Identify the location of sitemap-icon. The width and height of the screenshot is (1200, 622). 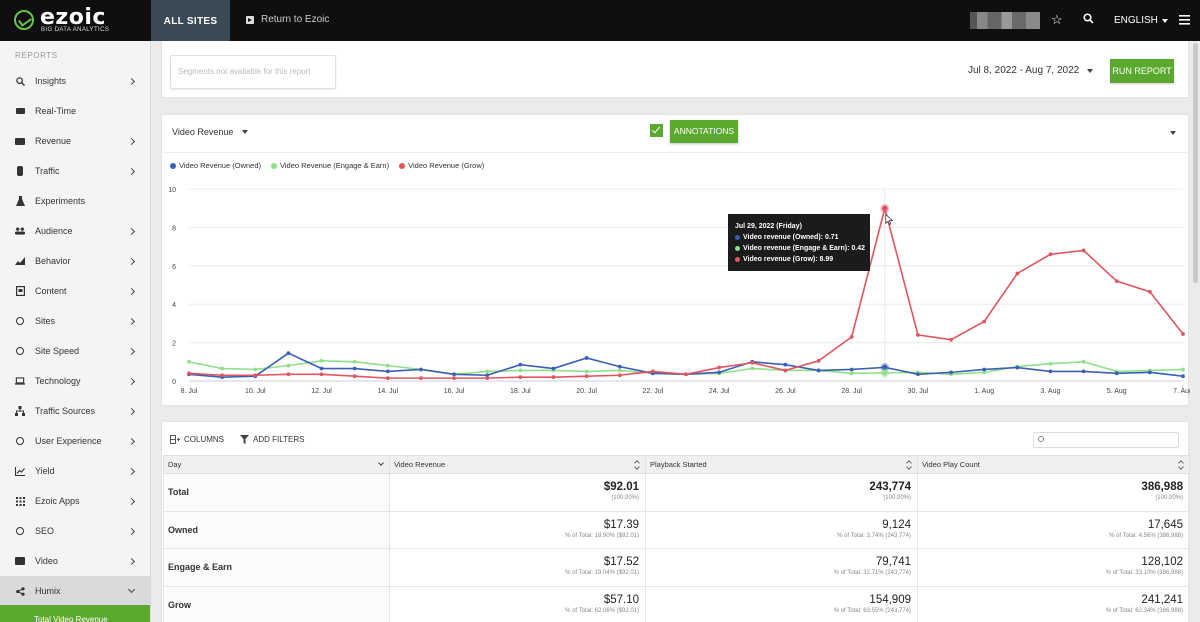
(20, 411).